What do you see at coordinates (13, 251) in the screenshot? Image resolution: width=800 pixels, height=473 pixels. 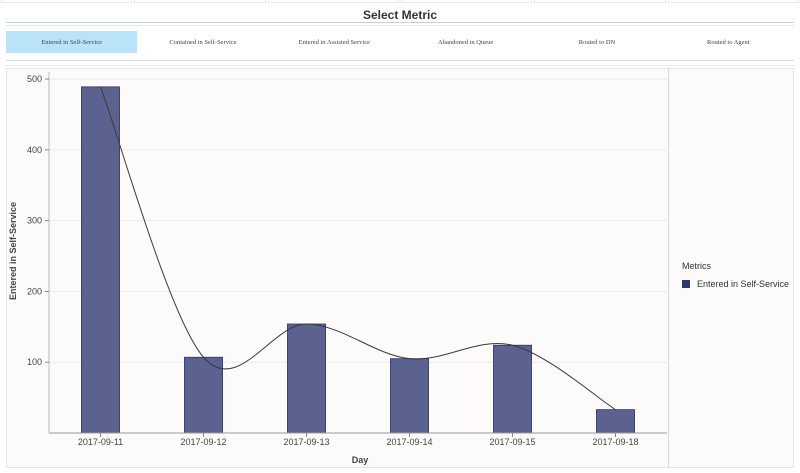 I see `y-axis-label: Entered in Self-Service` at bounding box center [13, 251].